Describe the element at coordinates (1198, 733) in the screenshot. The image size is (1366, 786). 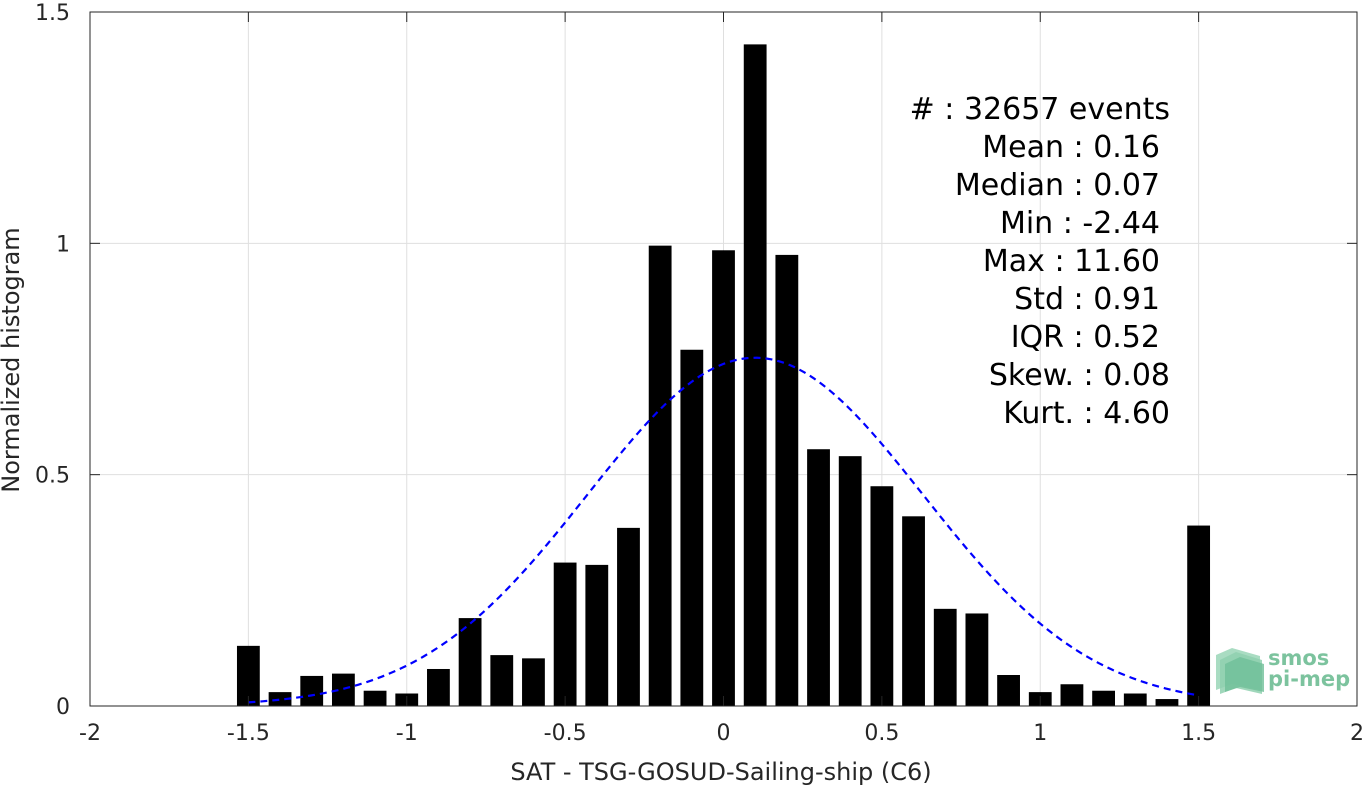
I see `x-tick-label: 1.5` at that location.